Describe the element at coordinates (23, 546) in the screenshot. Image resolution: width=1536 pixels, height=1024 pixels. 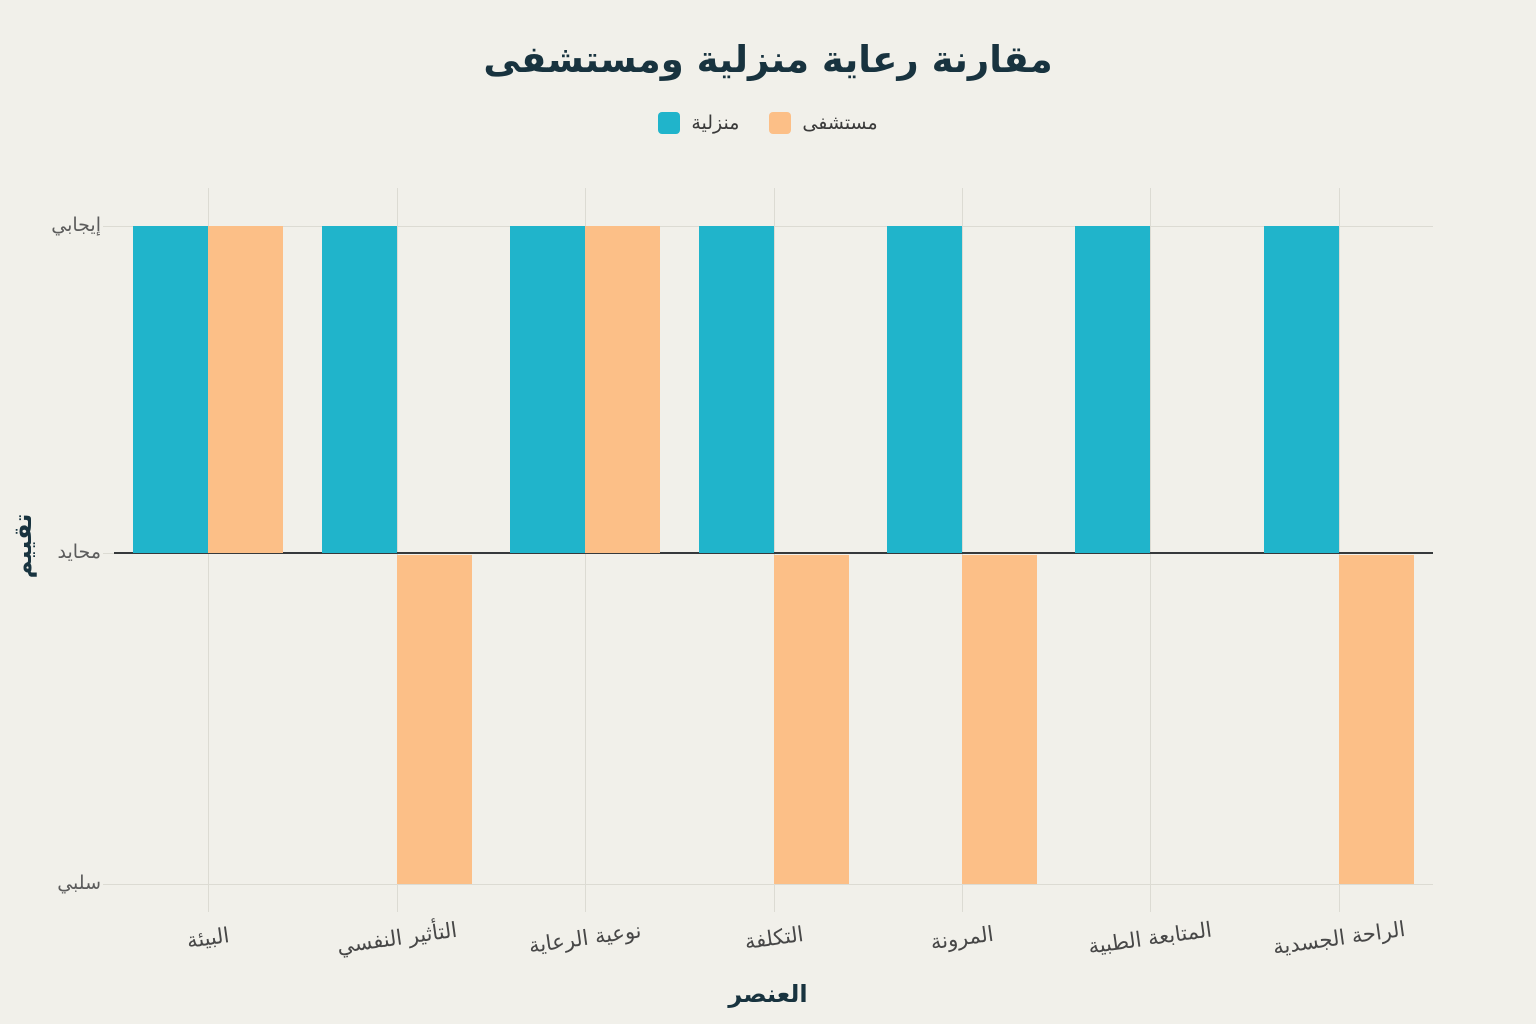
I see `y-axis-title: تقييم` at that location.